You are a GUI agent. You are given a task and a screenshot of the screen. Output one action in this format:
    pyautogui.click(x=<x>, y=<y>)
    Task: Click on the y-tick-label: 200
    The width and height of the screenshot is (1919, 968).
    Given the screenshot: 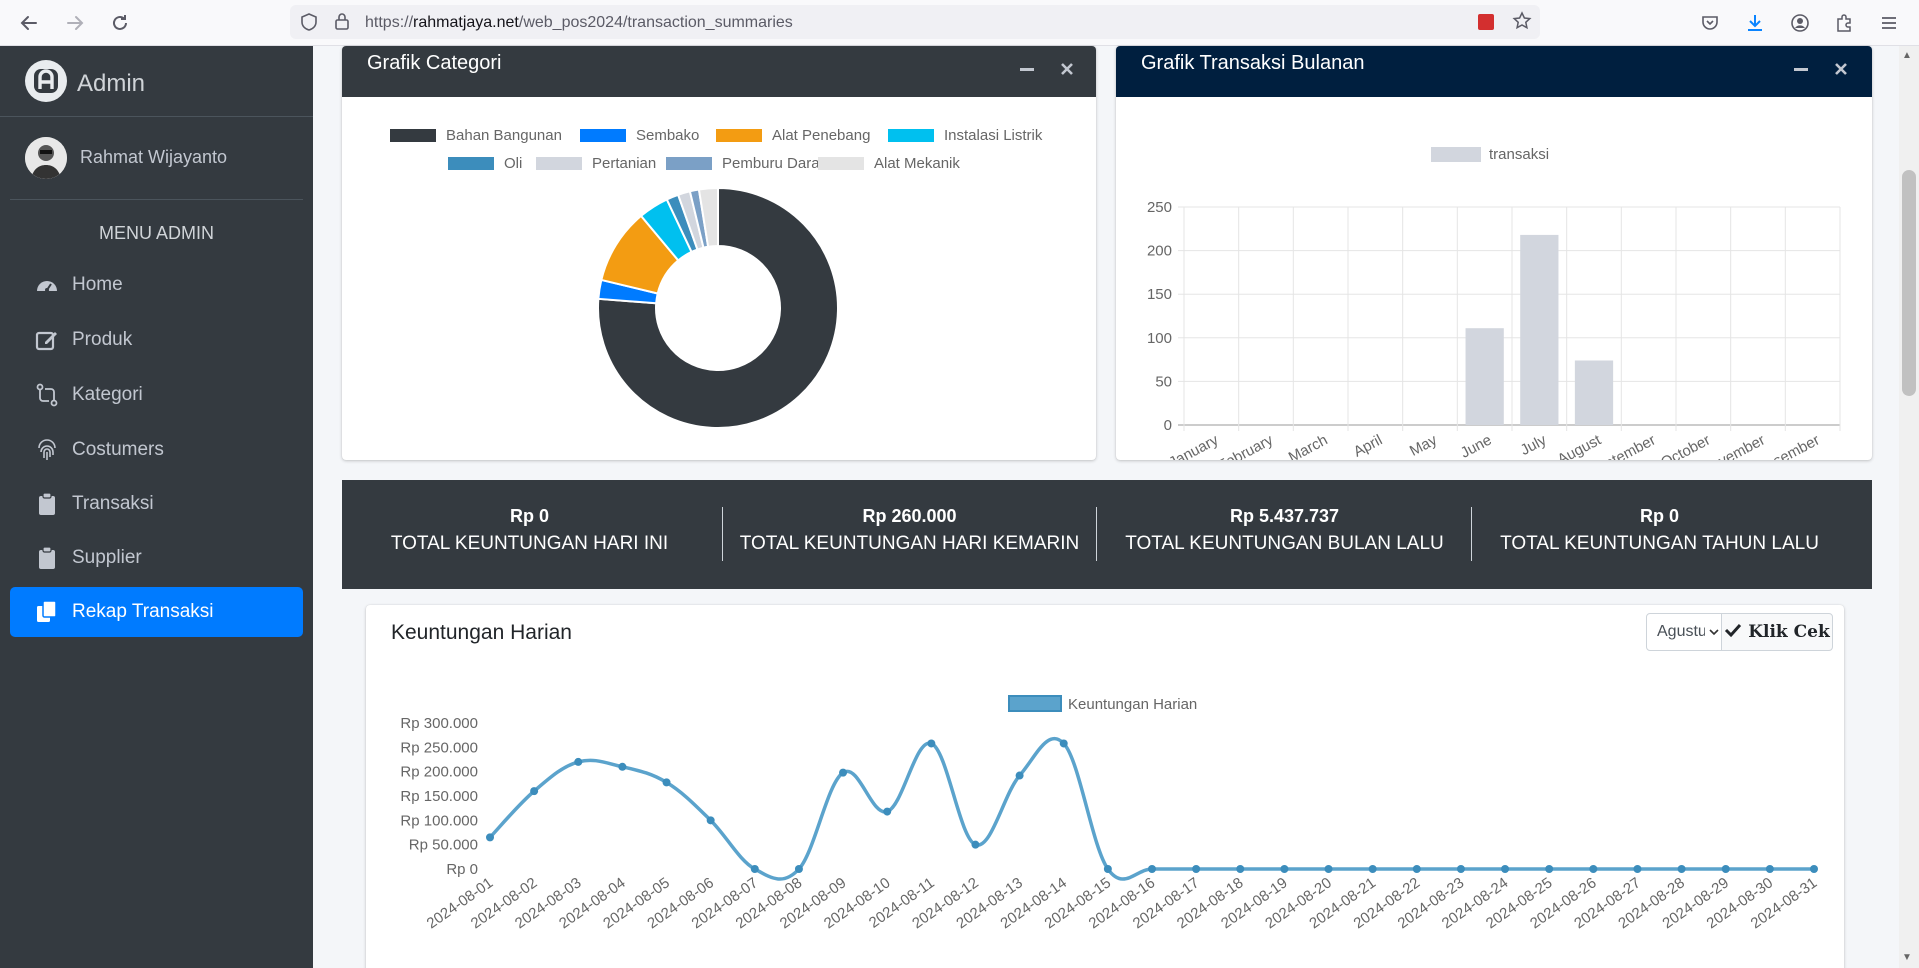 What is the action you would take?
    pyautogui.click(x=1159, y=251)
    